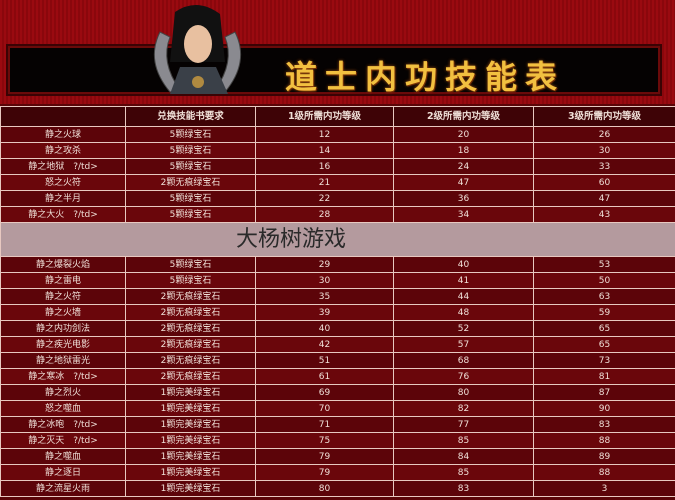 The height and width of the screenshot is (500, 675). Describe the element at coordinates (463, 264) in the screenshot. I see `table-cell: 40` at that location.